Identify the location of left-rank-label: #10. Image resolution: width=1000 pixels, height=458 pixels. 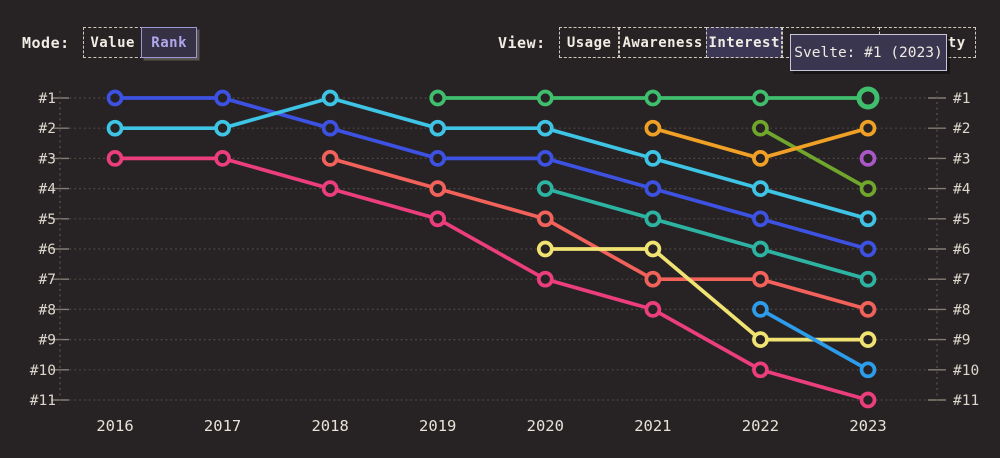
(43, 371).